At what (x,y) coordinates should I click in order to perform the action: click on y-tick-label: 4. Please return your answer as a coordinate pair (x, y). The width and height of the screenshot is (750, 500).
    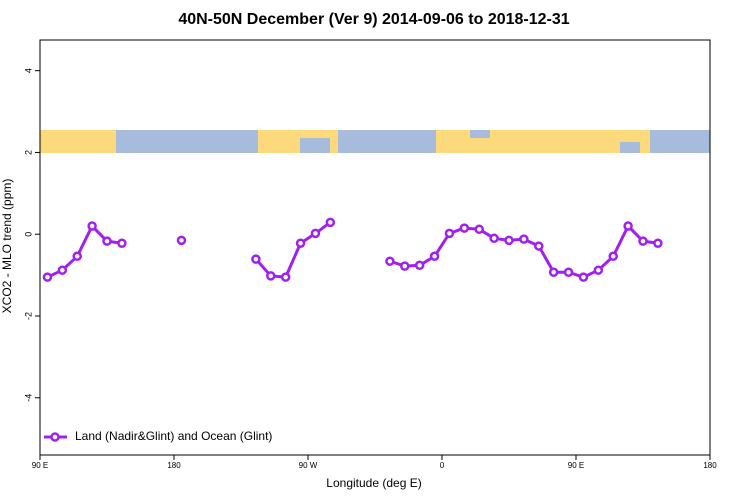
    Looking at the image, I should click on (28, 70).